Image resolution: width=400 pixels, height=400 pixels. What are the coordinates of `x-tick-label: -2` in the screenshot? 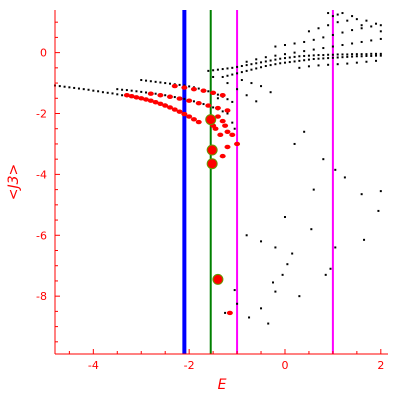 It's located at (189, 365).